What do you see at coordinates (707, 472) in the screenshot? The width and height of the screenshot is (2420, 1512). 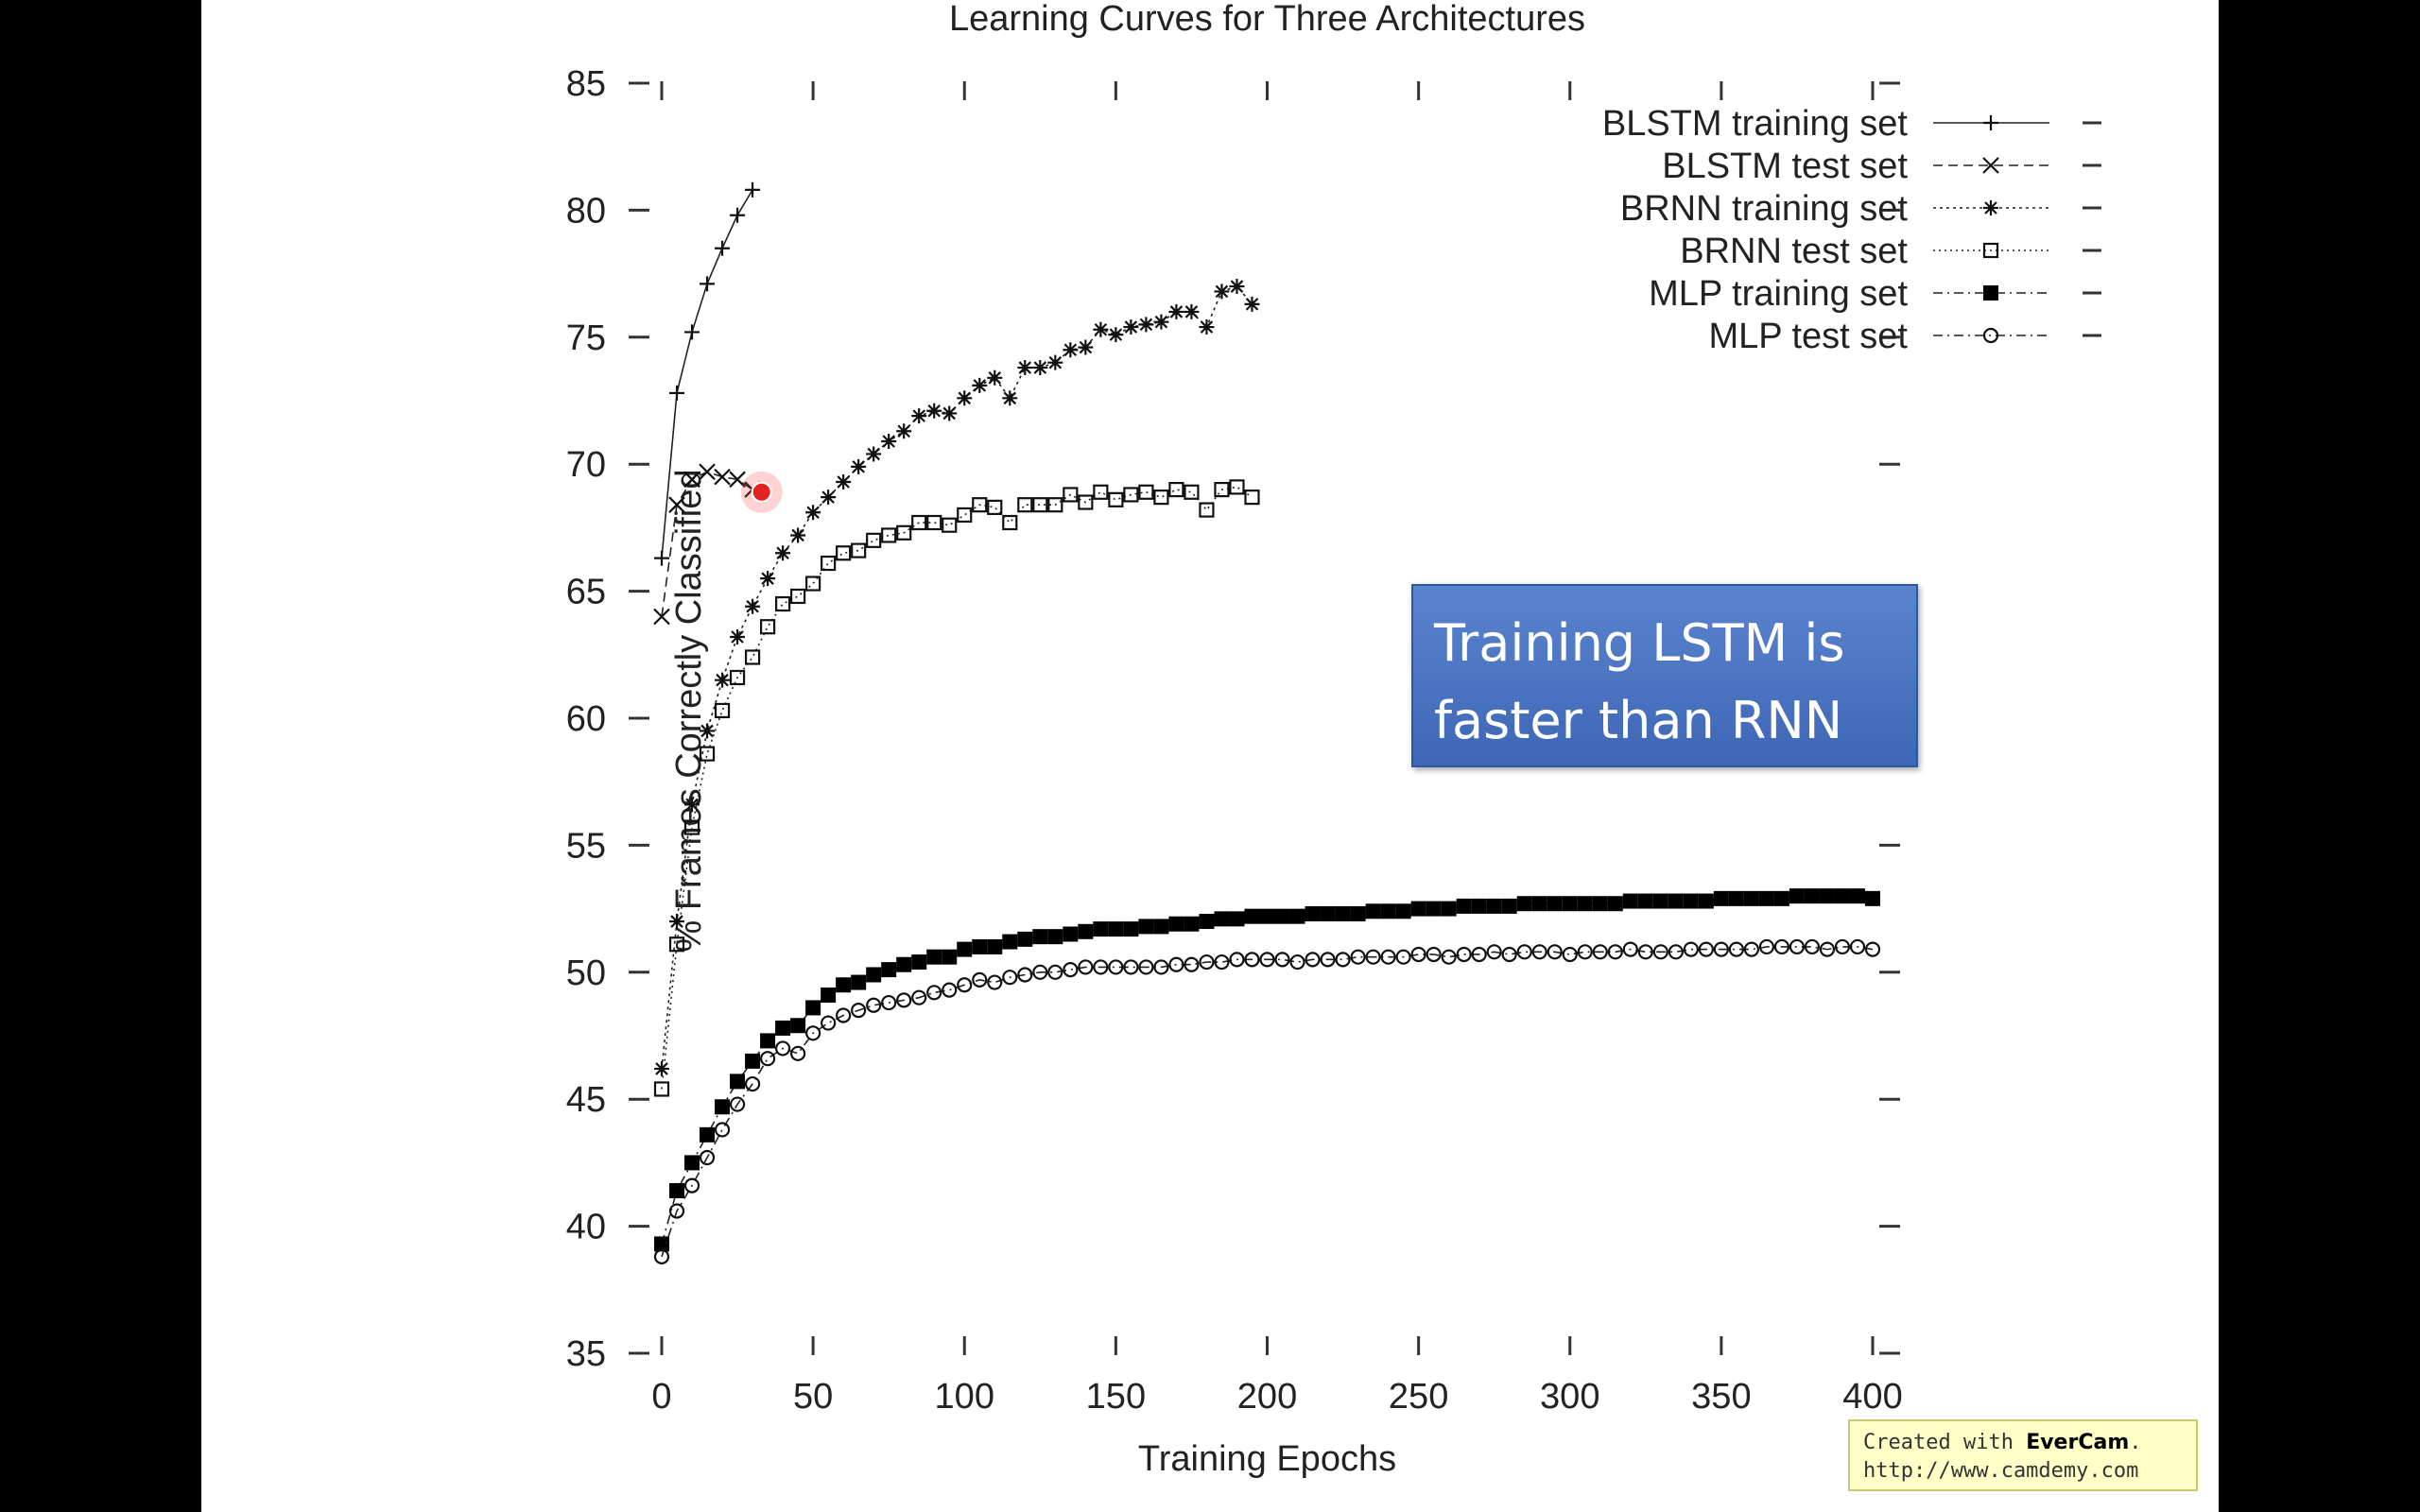 I see `blstm-test-set-point` at bounding box center [707, 472].